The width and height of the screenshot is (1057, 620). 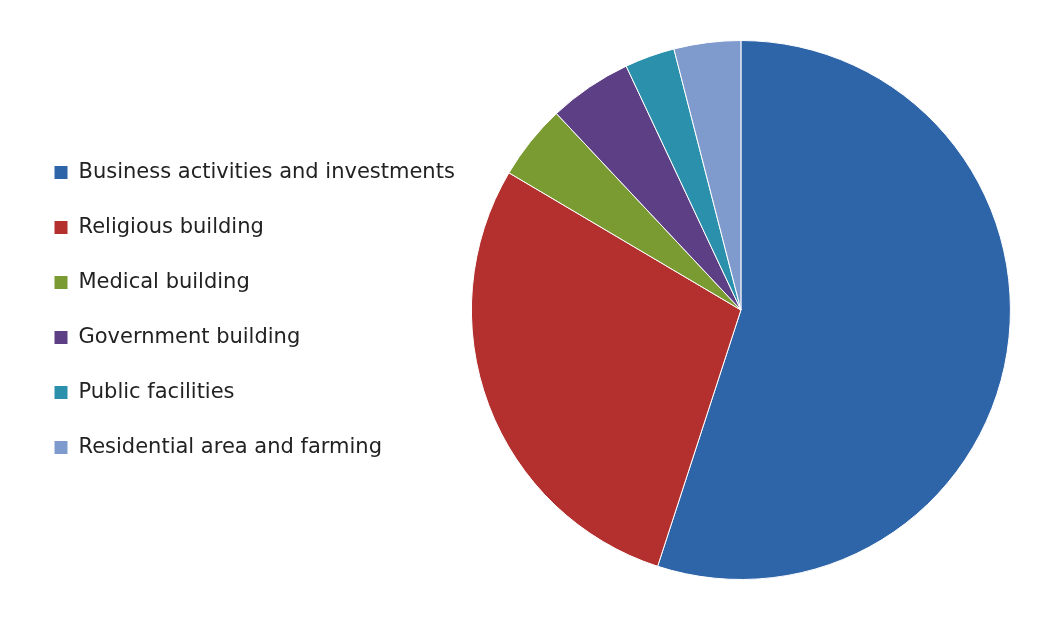 What do you see at coordinates (189, 335) in the screenshot?
I see `legend-label: Government building` at bounding box center [189, 335].